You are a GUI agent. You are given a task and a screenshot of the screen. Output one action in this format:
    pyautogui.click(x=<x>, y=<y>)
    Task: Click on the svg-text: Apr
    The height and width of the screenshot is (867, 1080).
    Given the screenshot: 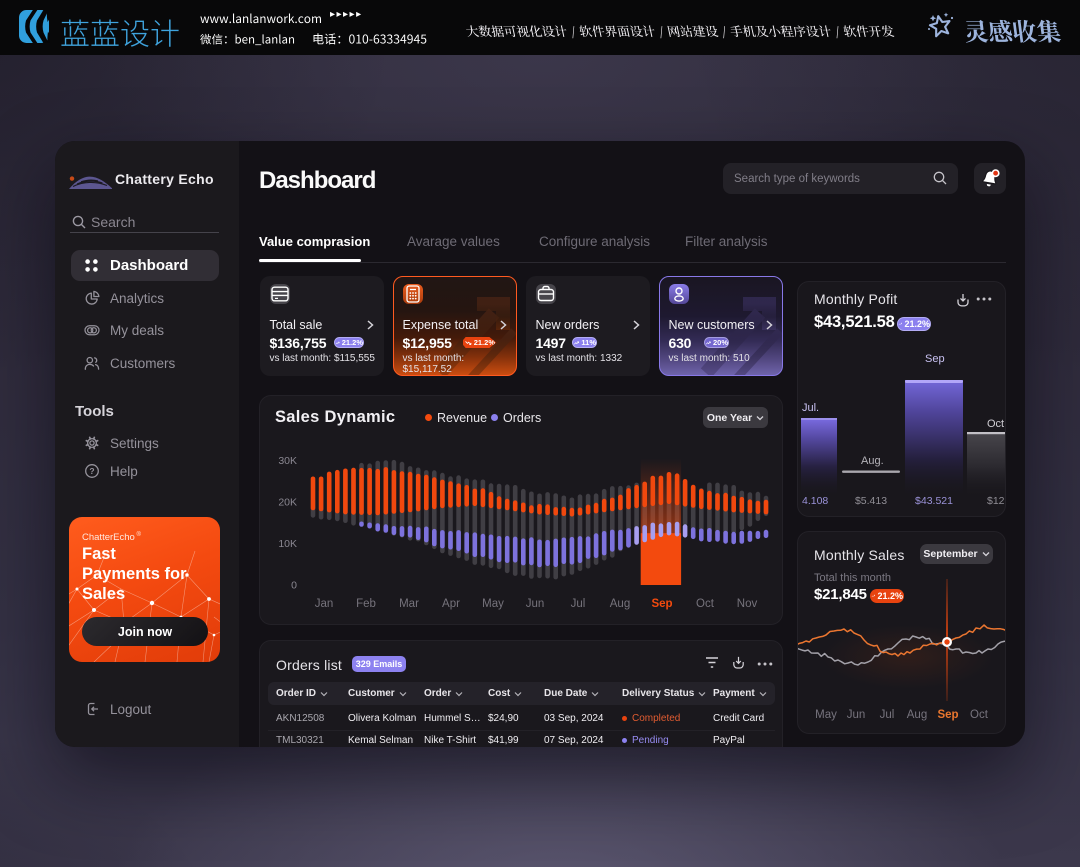 What is the action you would take?
    pyautogui.click(x=451, y=604)
    